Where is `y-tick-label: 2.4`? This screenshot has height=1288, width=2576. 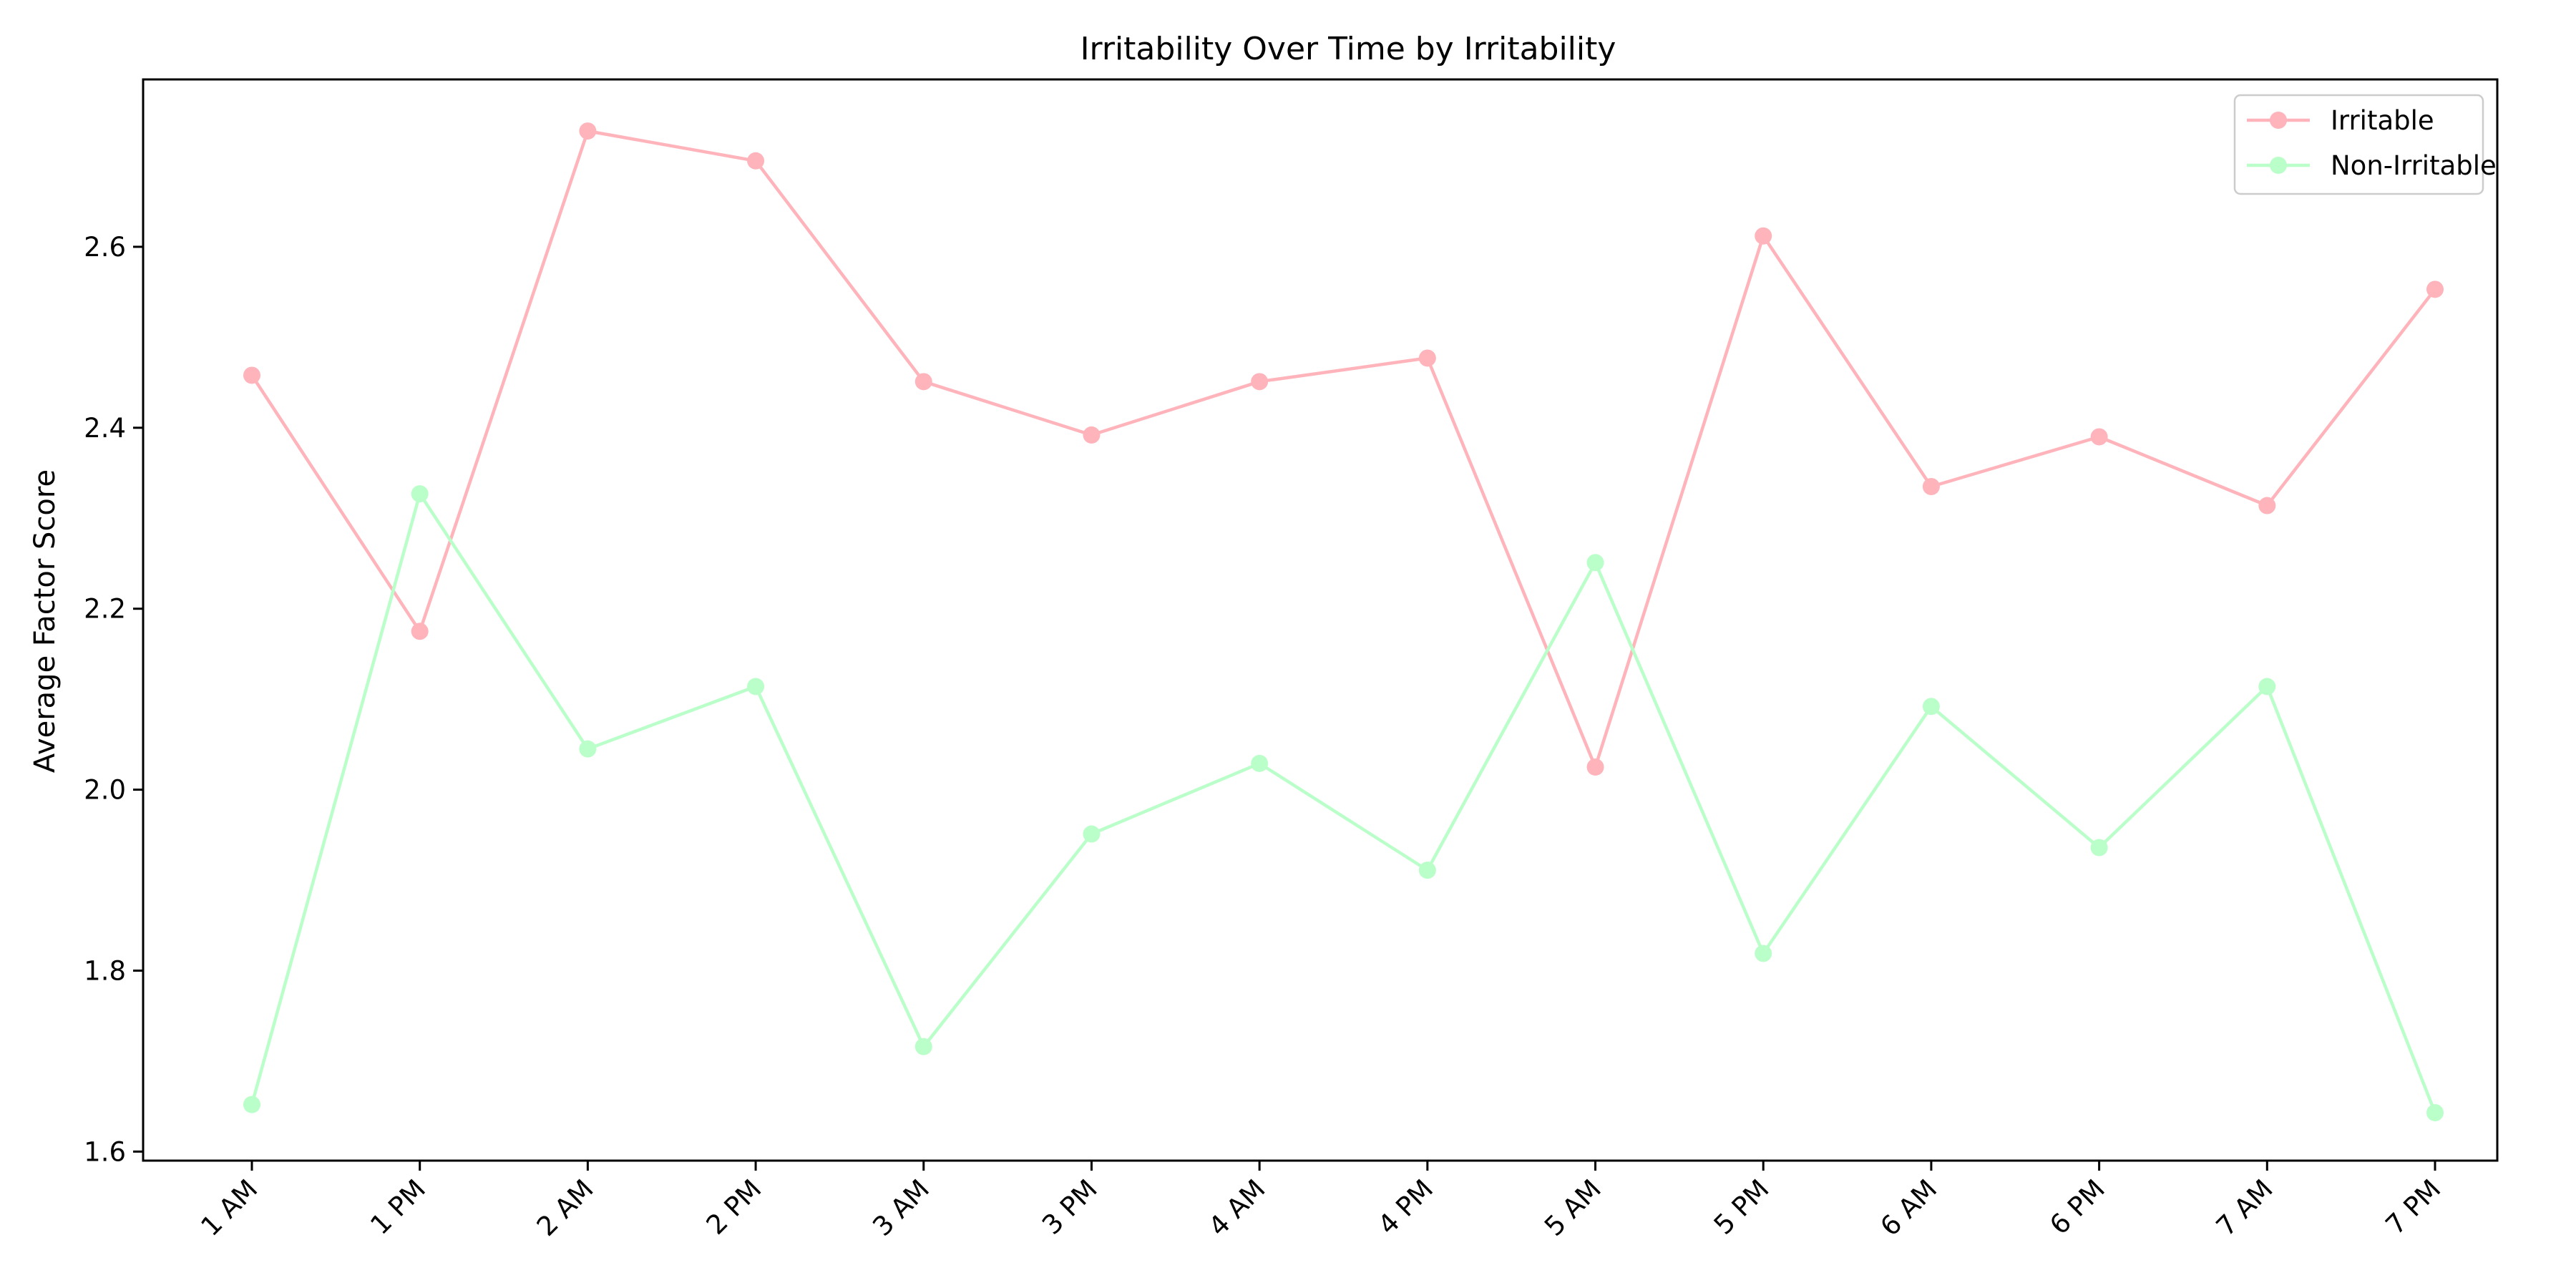
y-tick-label: 2.4 is located at coordinates (105, 428).